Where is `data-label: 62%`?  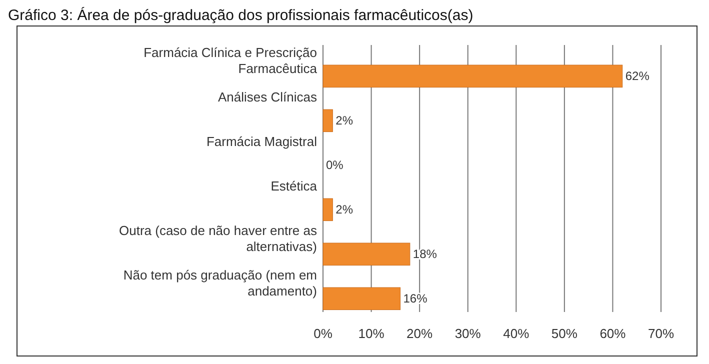 data-label: 62% is located at coordinates (637, 76).